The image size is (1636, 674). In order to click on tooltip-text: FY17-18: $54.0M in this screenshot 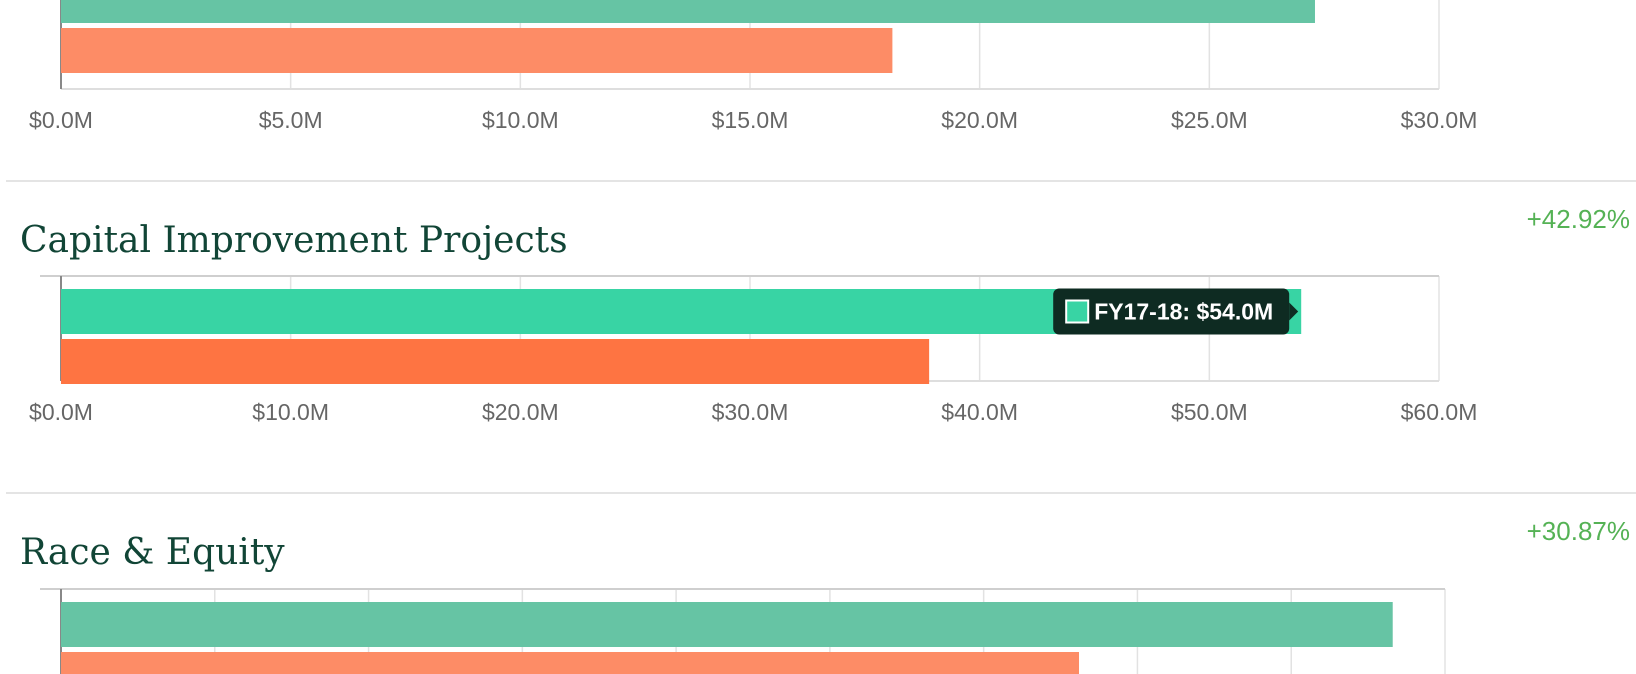, I will do `click(1183, 312)`.